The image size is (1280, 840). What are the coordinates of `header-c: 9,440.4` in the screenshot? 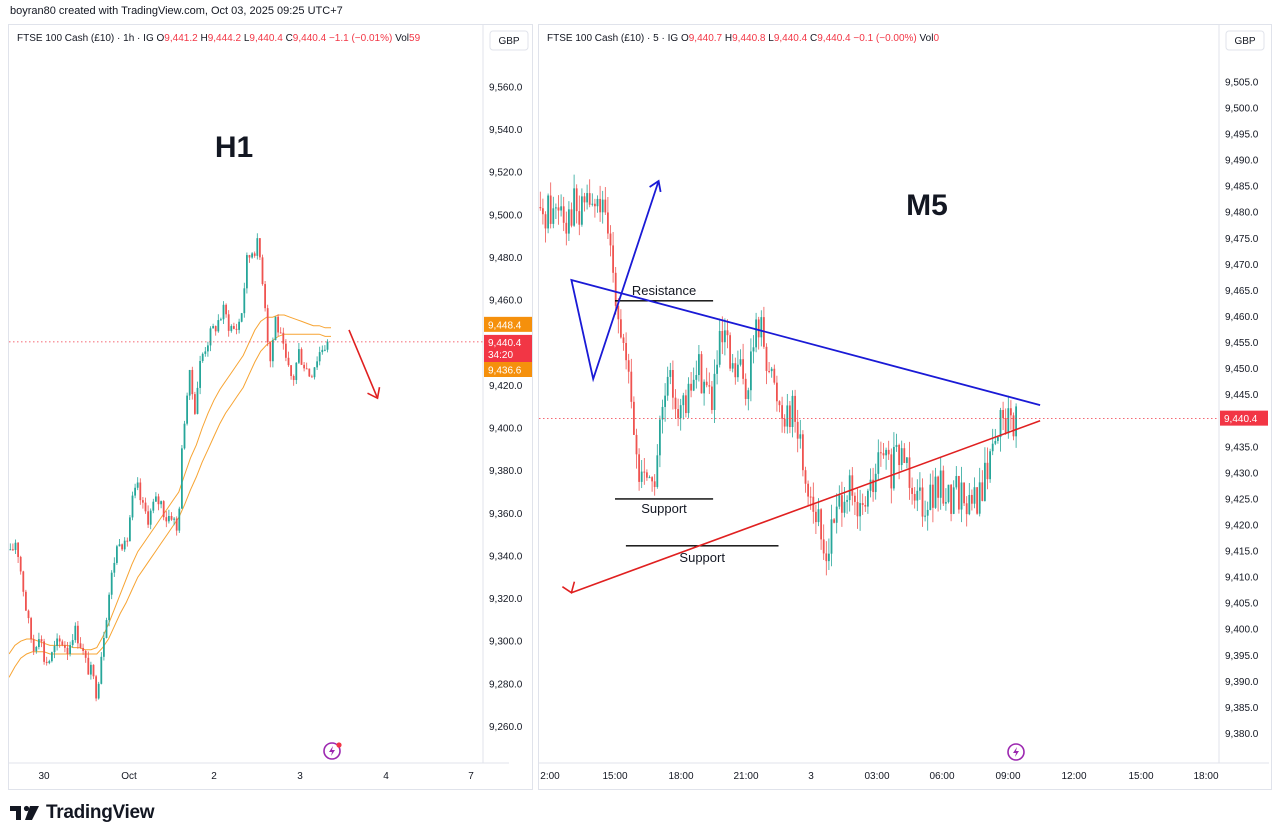 It's located at (834, 38).